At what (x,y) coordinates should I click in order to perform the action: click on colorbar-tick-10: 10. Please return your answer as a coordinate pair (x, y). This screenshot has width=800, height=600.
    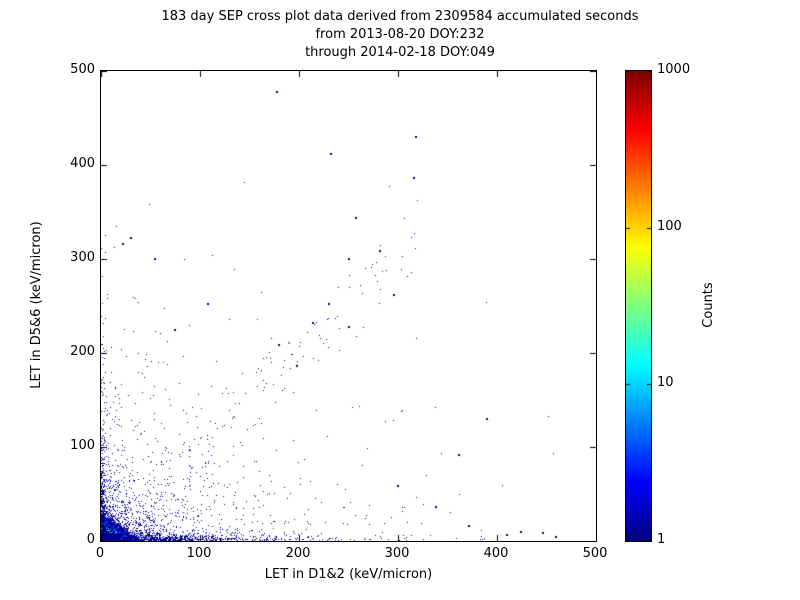
    Looking at the image, I should click on (665, 382).